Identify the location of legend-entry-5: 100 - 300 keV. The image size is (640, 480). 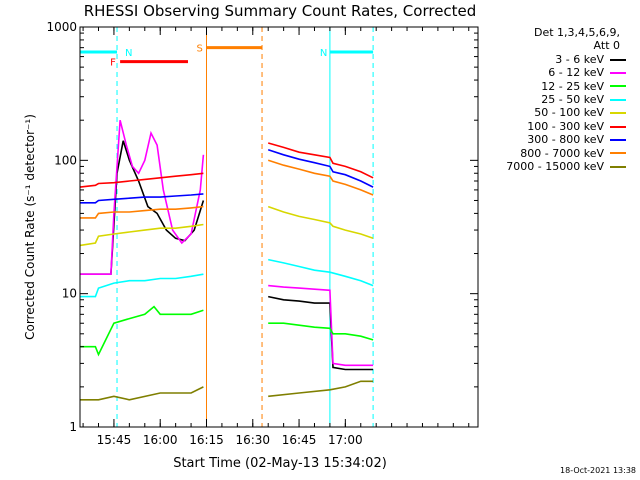
(557, 126).